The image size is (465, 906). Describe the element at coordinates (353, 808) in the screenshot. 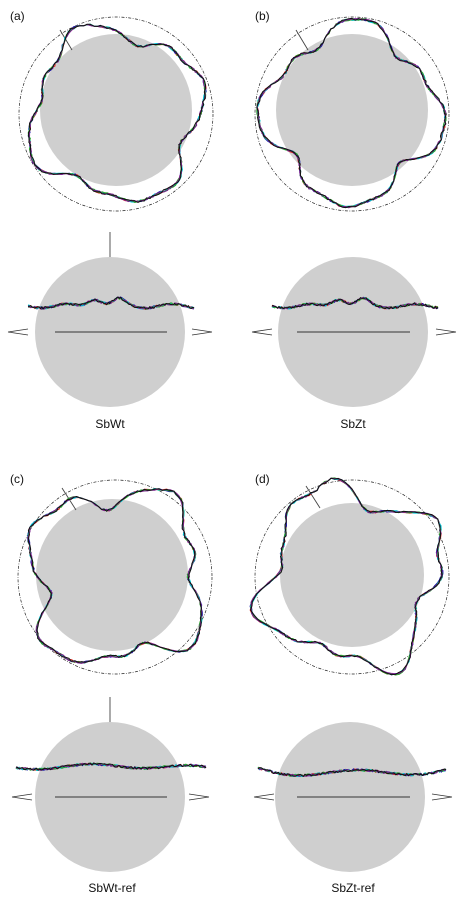

I see `panel-d-side: SbZt-ref` at that location.